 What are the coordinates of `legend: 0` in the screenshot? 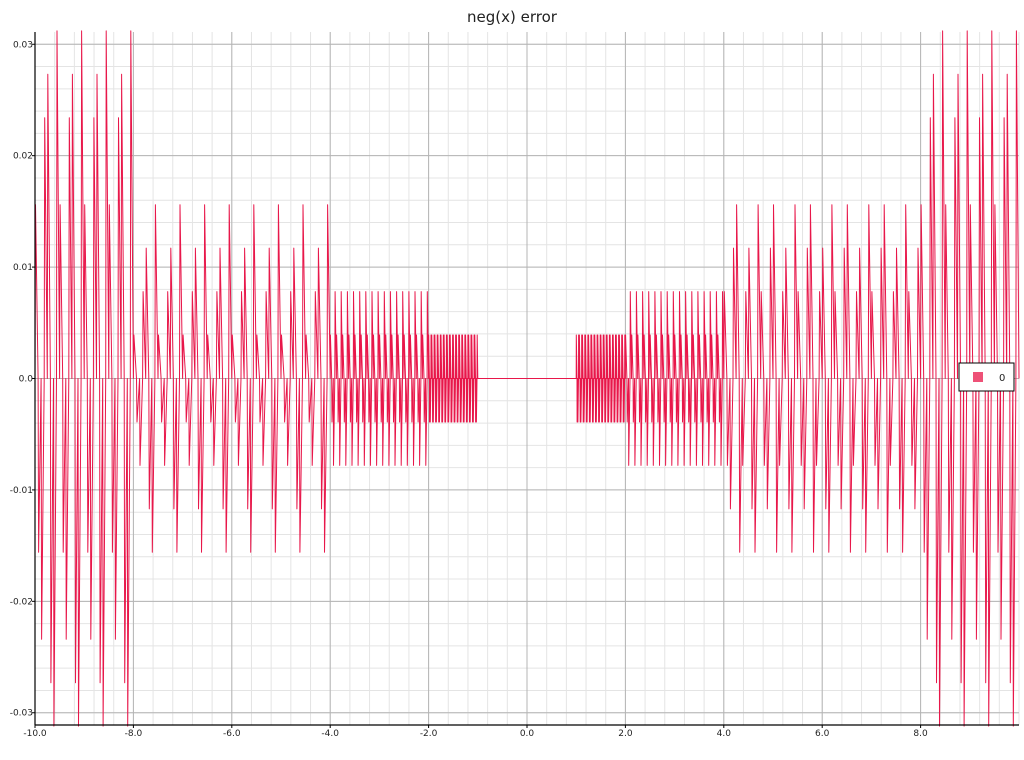 It's located at (986, 377).